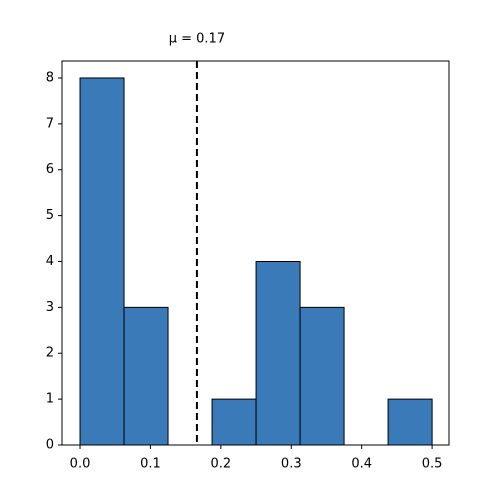 This screenshot has width=500, height=504. Describe the element at coordinates (50, 307) in the screenshot. I see `y-tick-label: 3` at that location.